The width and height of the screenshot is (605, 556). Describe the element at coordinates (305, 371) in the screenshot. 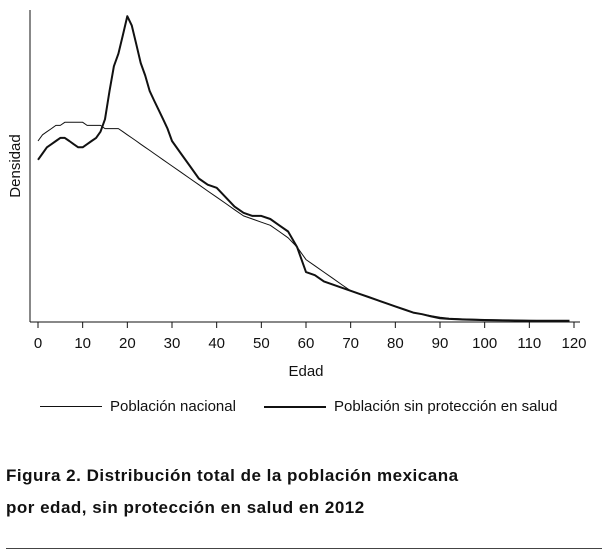

I see `x-axis-title: Edad` at that location.